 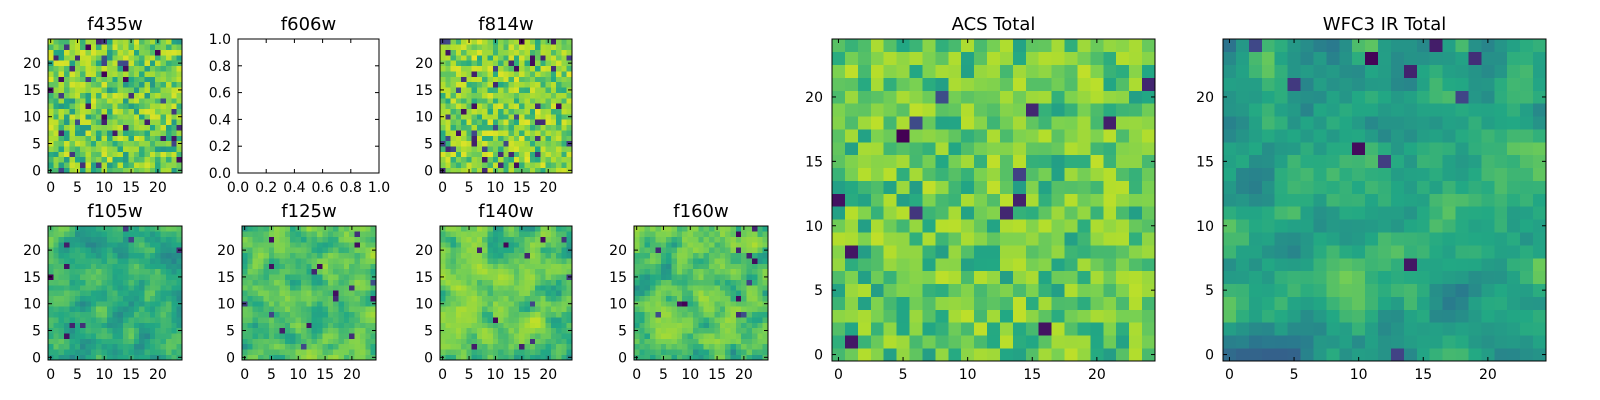 I want to click on panel-title: f125w, so click(x=308, y=211).